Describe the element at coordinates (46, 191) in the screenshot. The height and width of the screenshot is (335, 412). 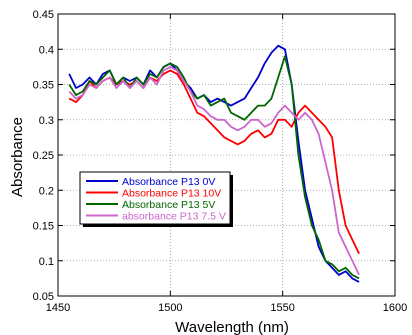
I see `y-tick-label: 0.2` at that location.